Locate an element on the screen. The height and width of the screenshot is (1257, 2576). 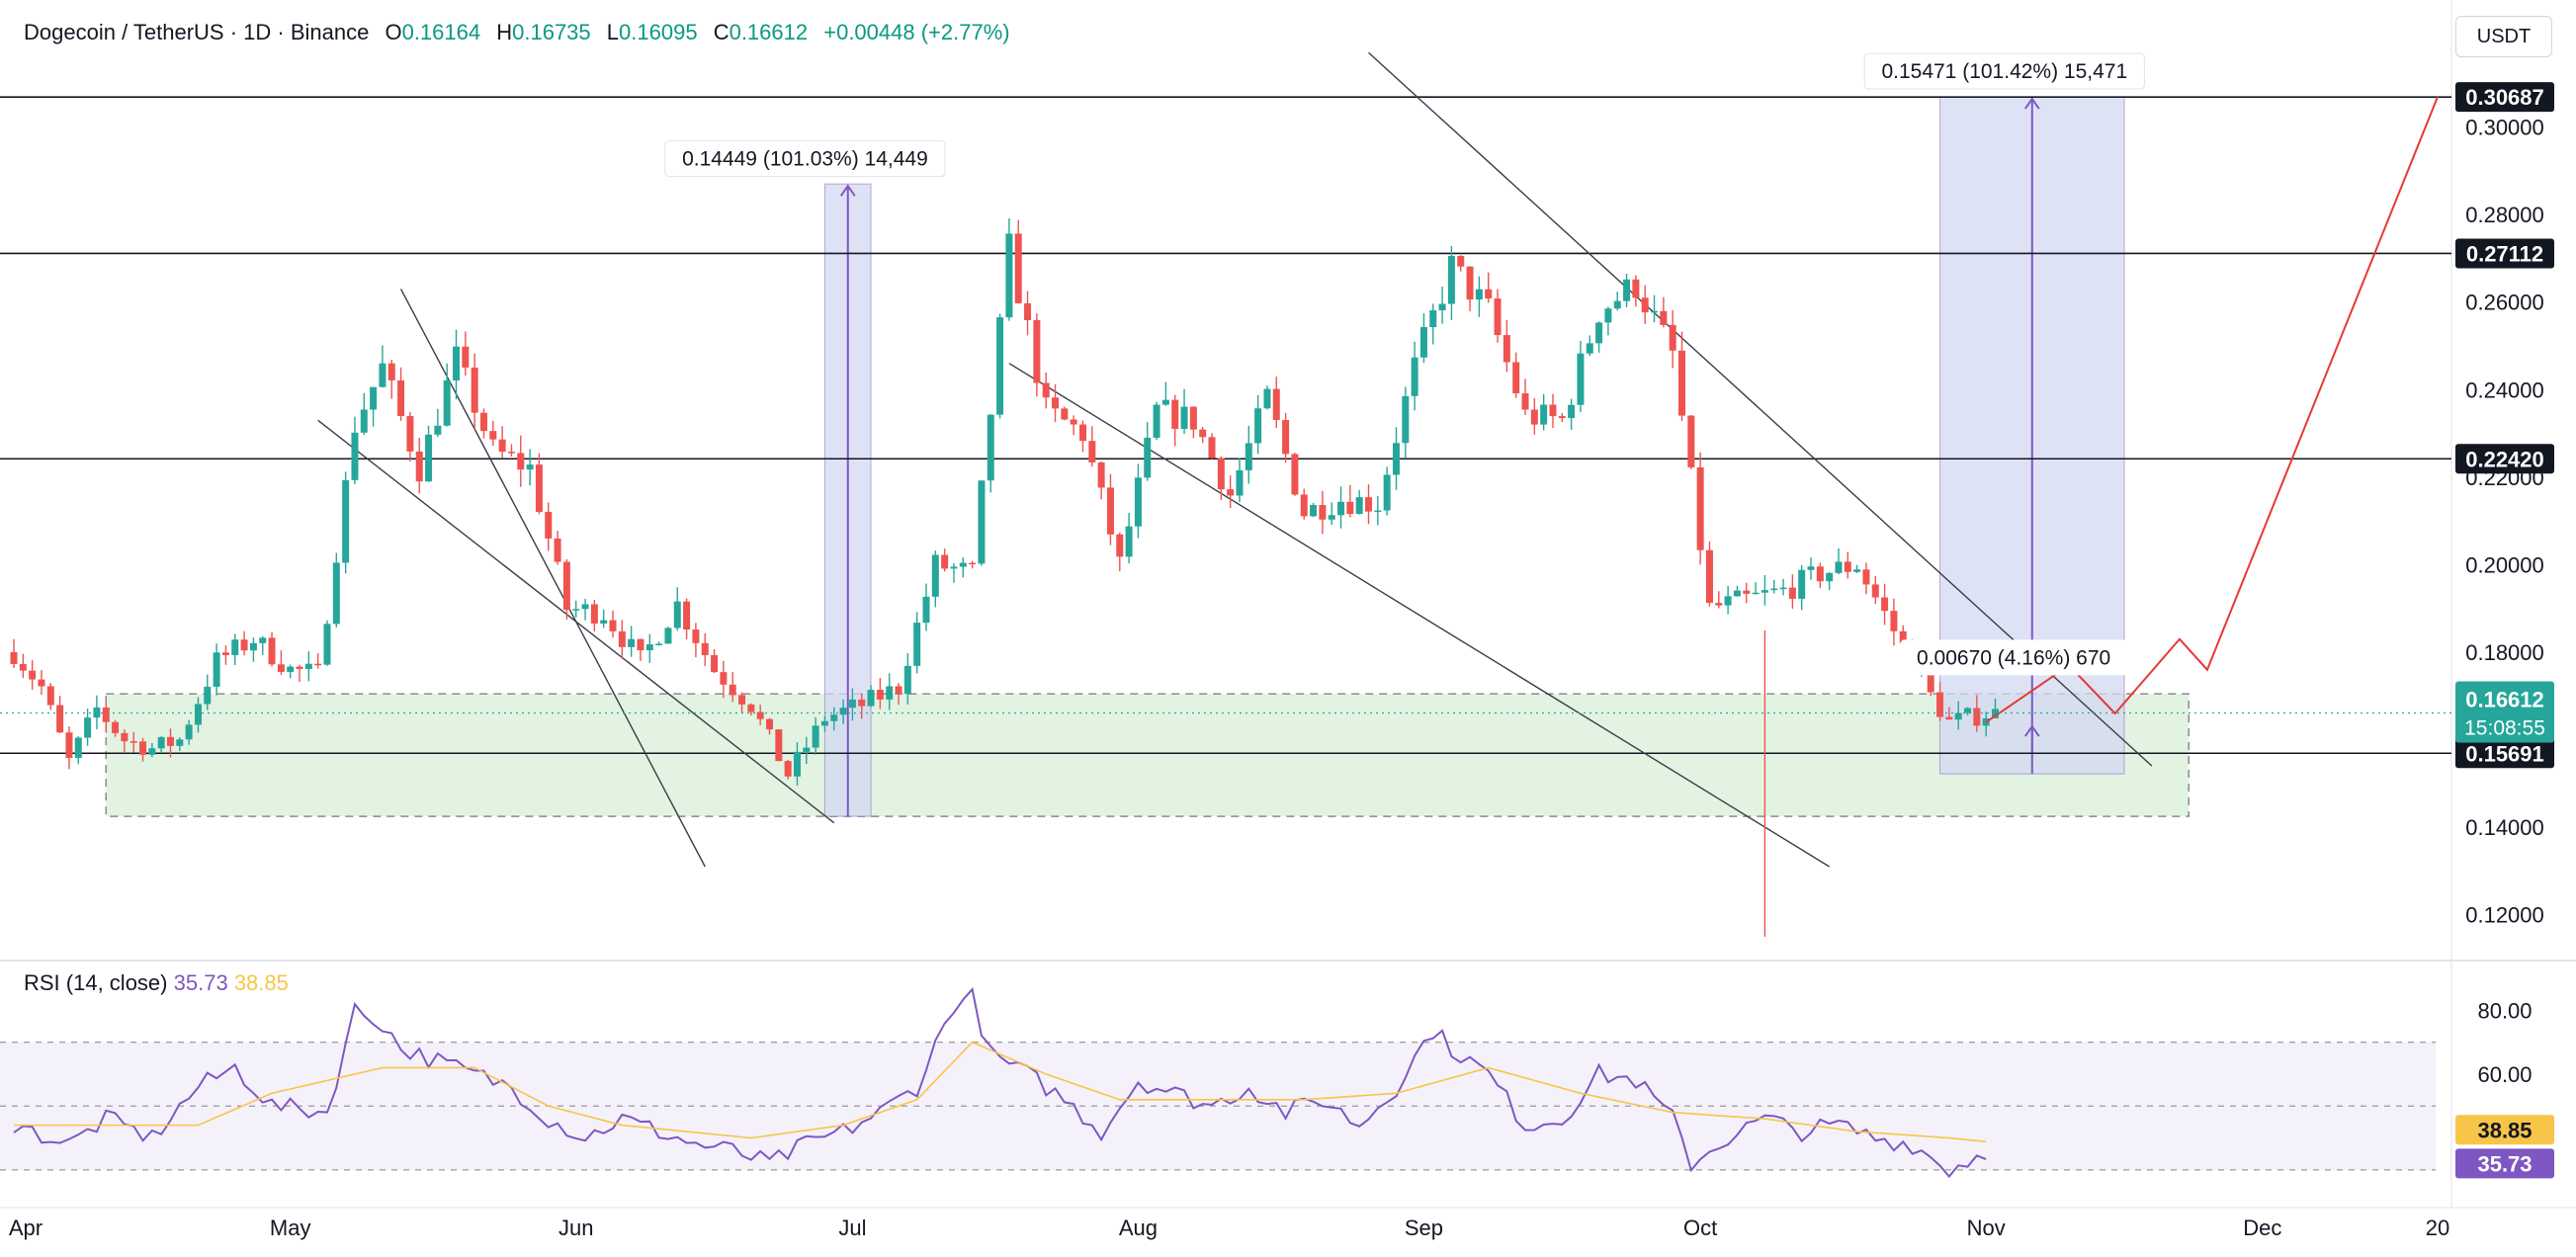
time-tick-label: Oct is located at coordinates (1700, 1227).